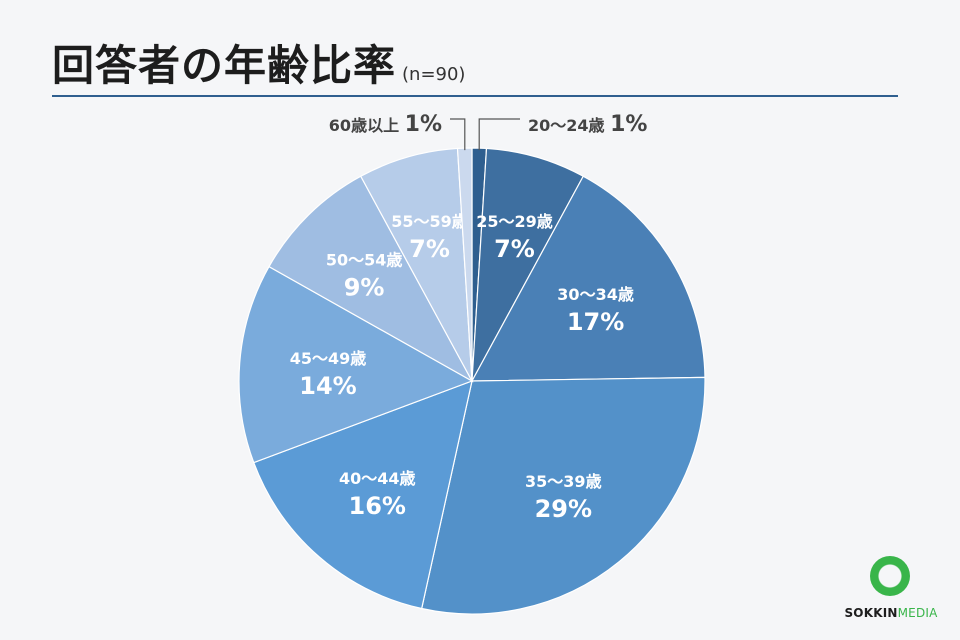  What do you see at coordinates (595, 322) in the screenshot?
I see `slice-value-label: 17%` at bounding box center [595, 322].